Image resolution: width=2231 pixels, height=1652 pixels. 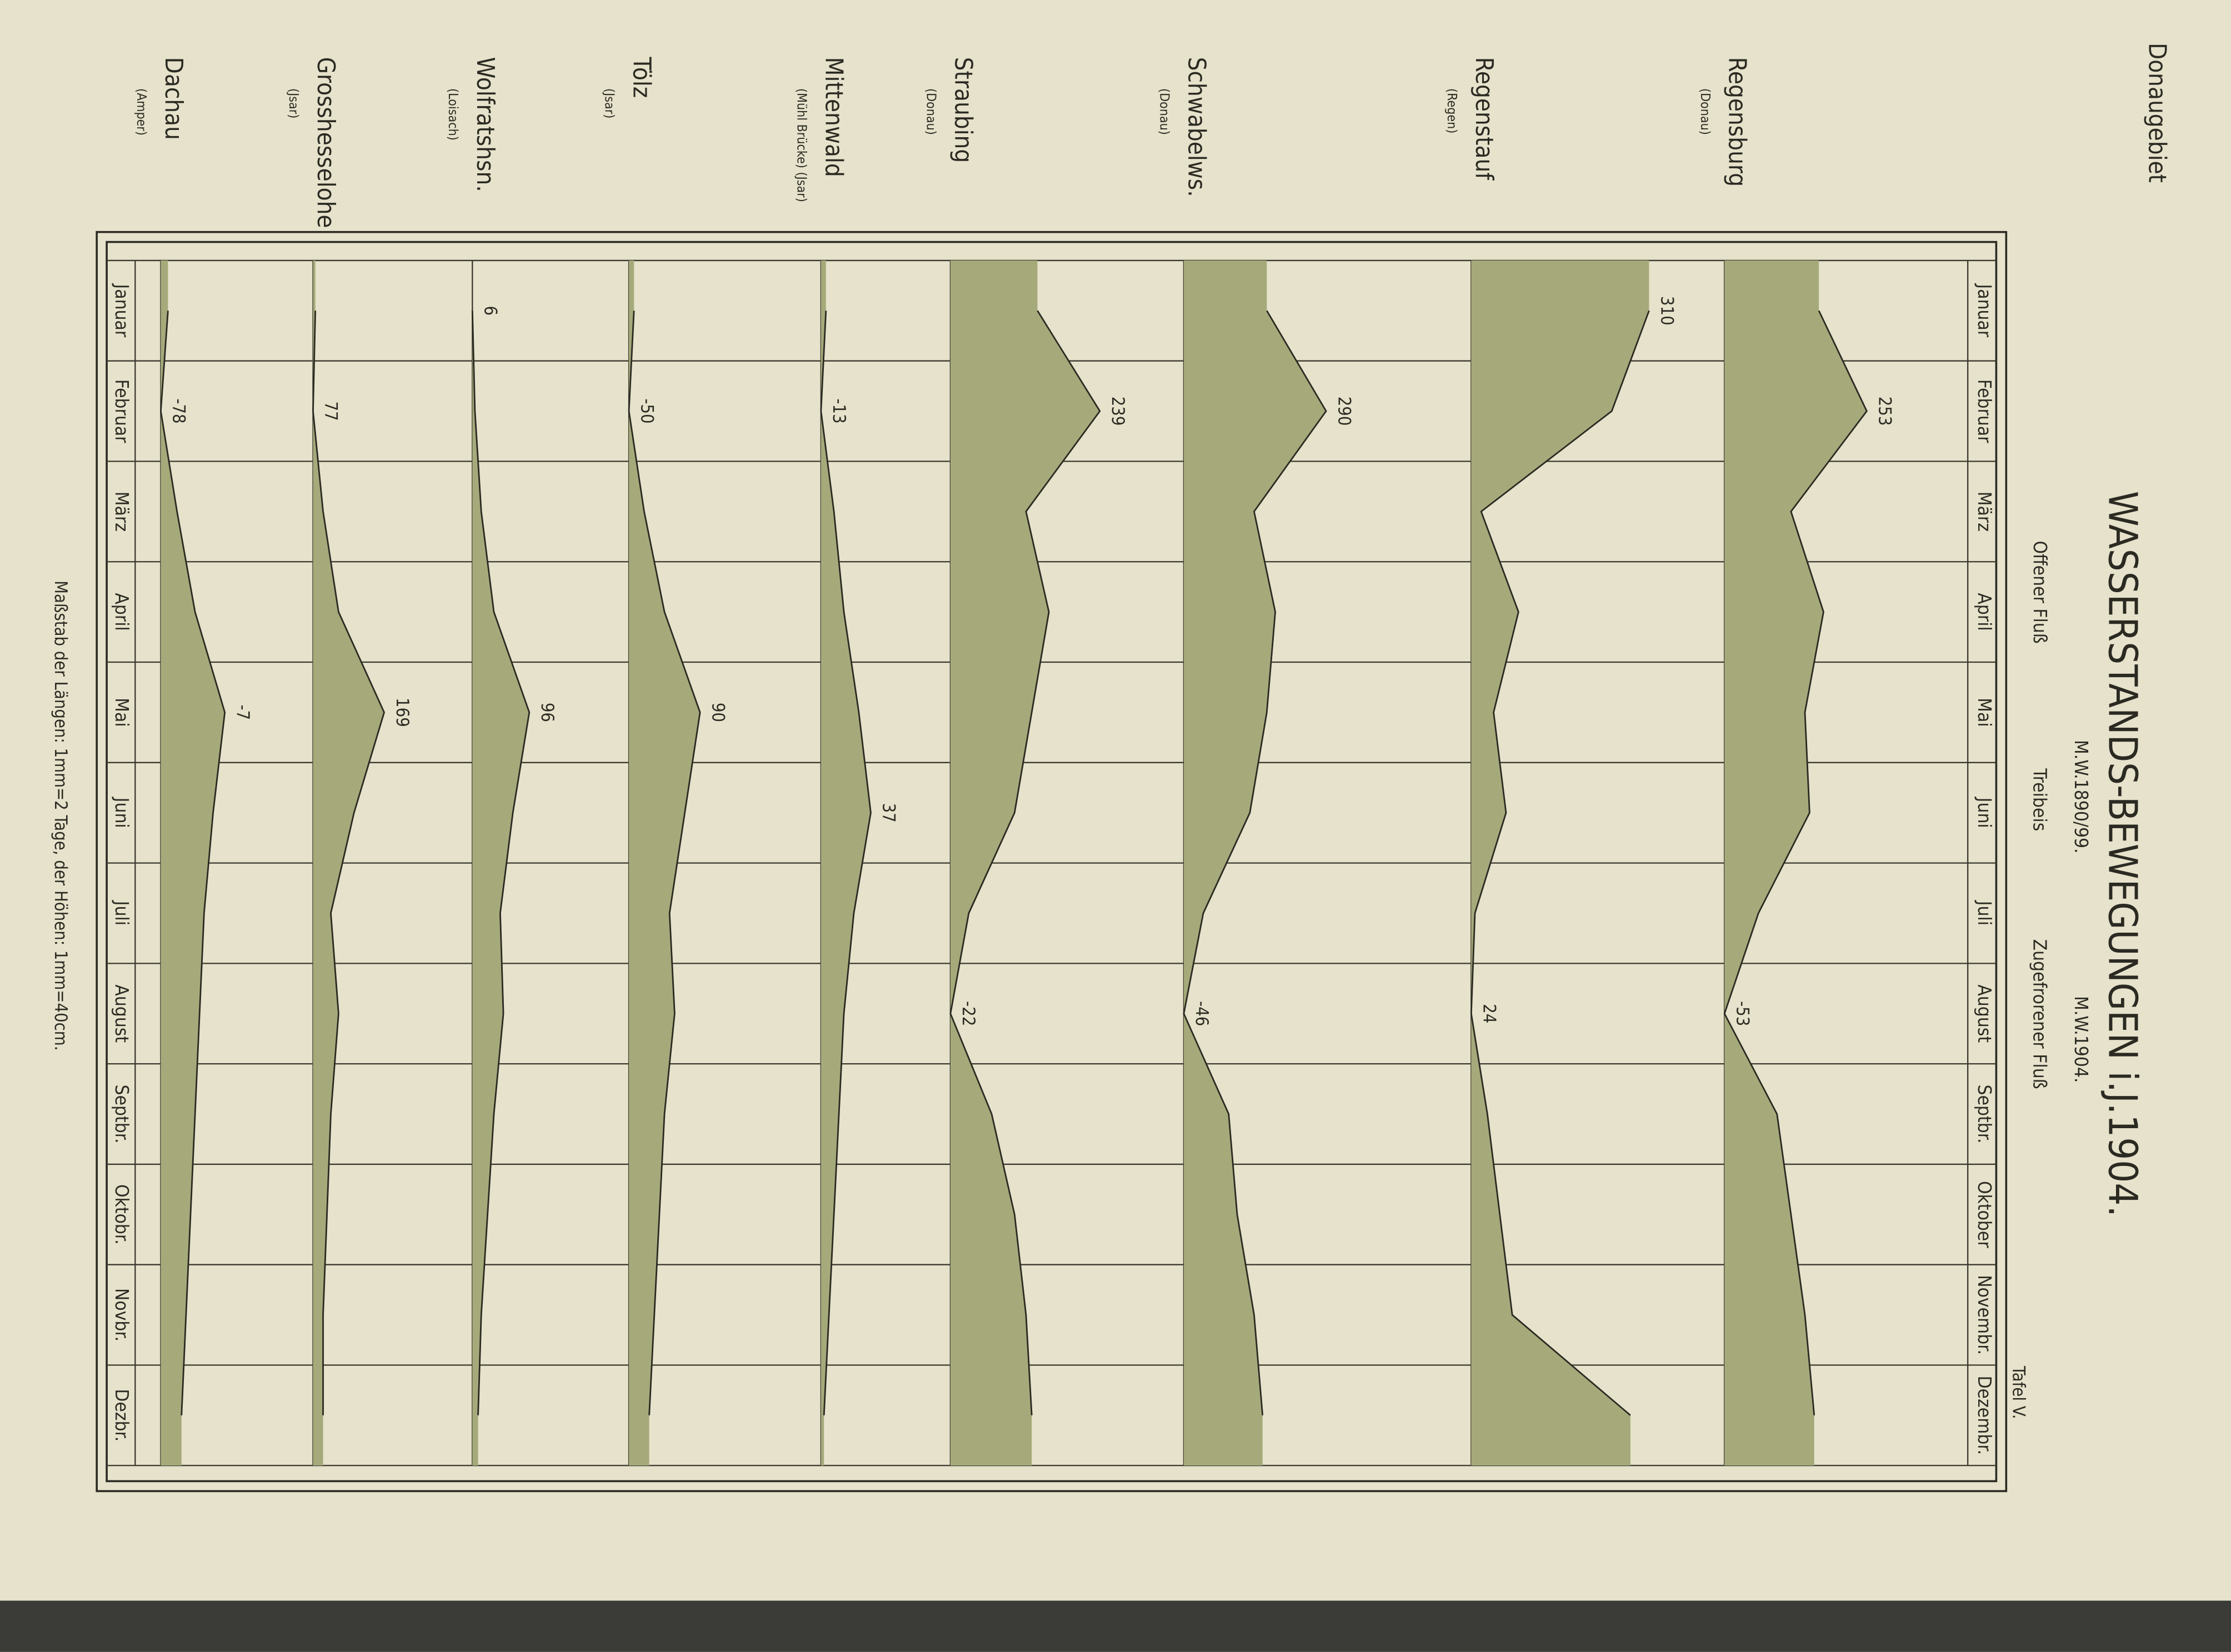 I want to click on station-name: Mittenwald, so click(x=833, y=117).